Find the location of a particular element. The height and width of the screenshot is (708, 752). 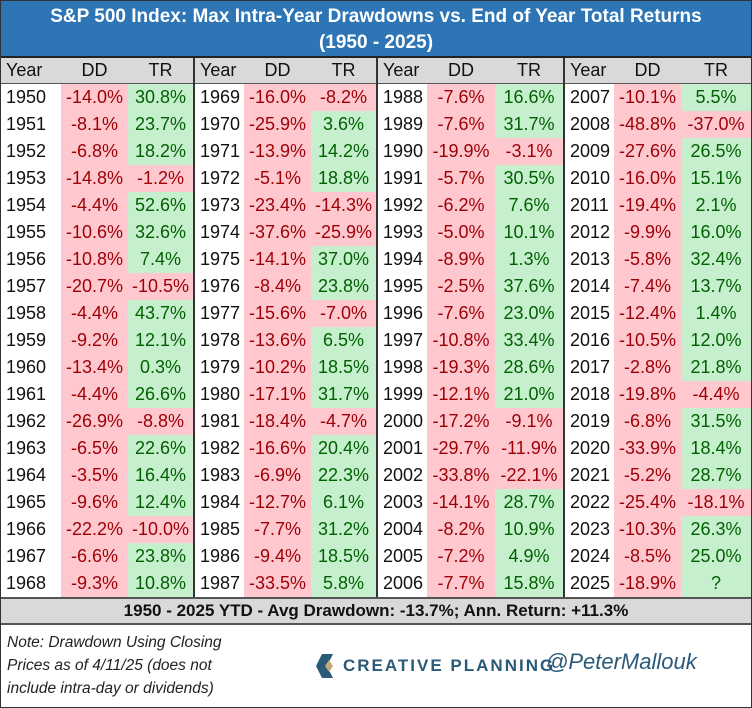

total-return-cell: 43.7% is located at coordinates (161, 313).